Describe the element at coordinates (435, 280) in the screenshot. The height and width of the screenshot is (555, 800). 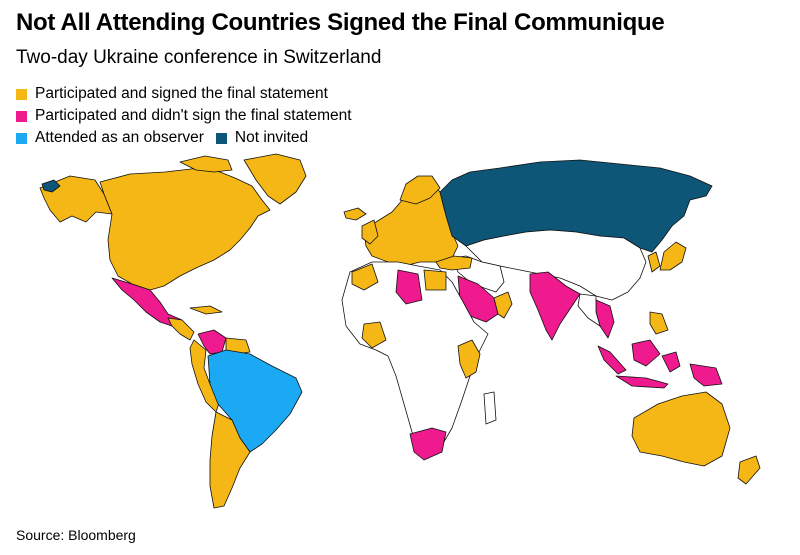
I see `region-egypt` at that location.